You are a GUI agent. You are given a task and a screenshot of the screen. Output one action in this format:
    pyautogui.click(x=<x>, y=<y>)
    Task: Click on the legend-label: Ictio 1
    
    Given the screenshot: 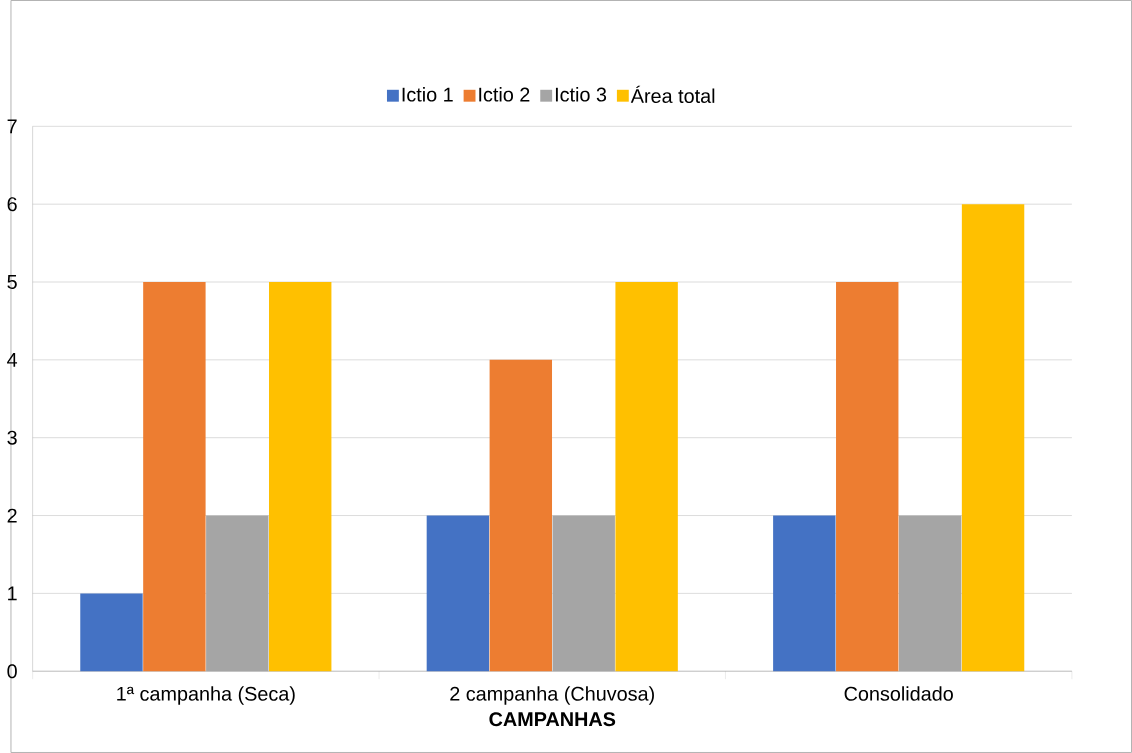 What is the action you would take?
    pyautogui.click(x=427, y=94)
    